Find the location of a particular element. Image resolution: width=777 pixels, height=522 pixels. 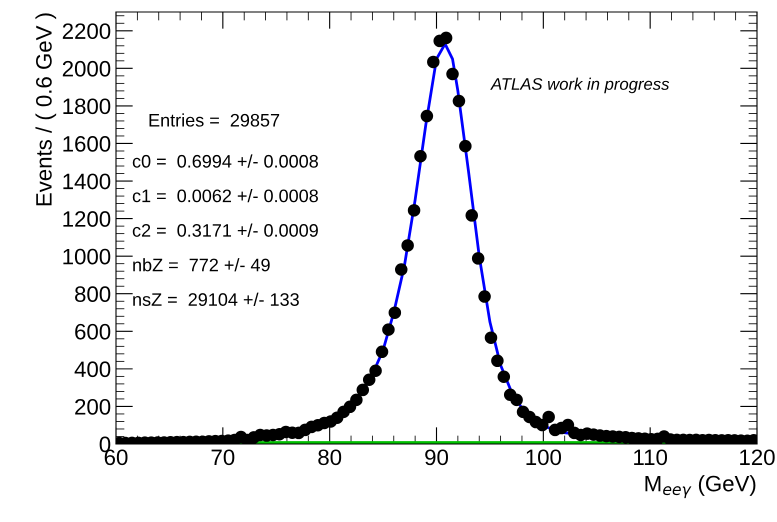

y-axis-title: Events / ( 0.6 GeV ) is located at coordinates (45, 109).